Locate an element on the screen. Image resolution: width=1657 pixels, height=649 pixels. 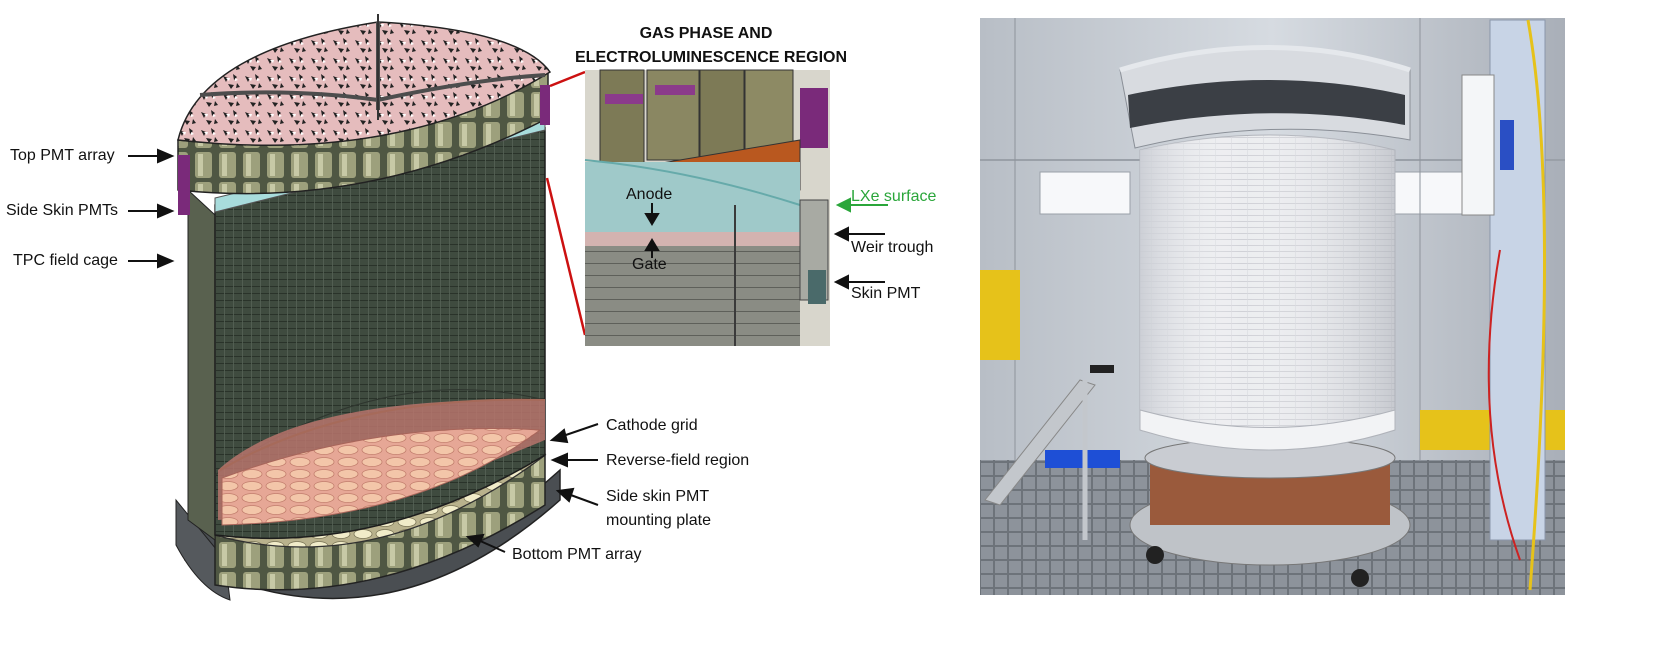
label-weir-trough: Weir trough is located at coordinates (892, 247).